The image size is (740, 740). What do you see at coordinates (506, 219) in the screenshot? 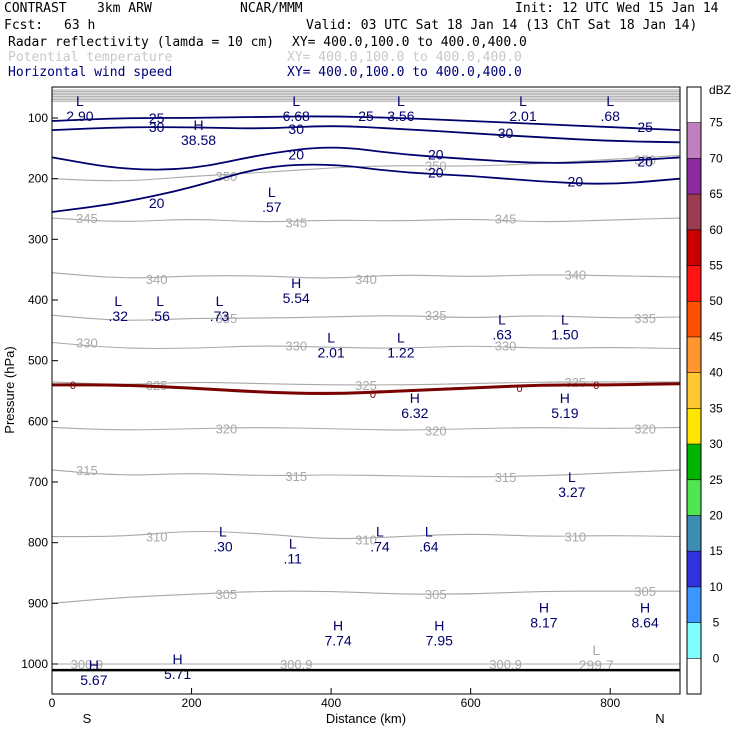
I see `theta-contour-label: 345` at bounding box center [506, 219].